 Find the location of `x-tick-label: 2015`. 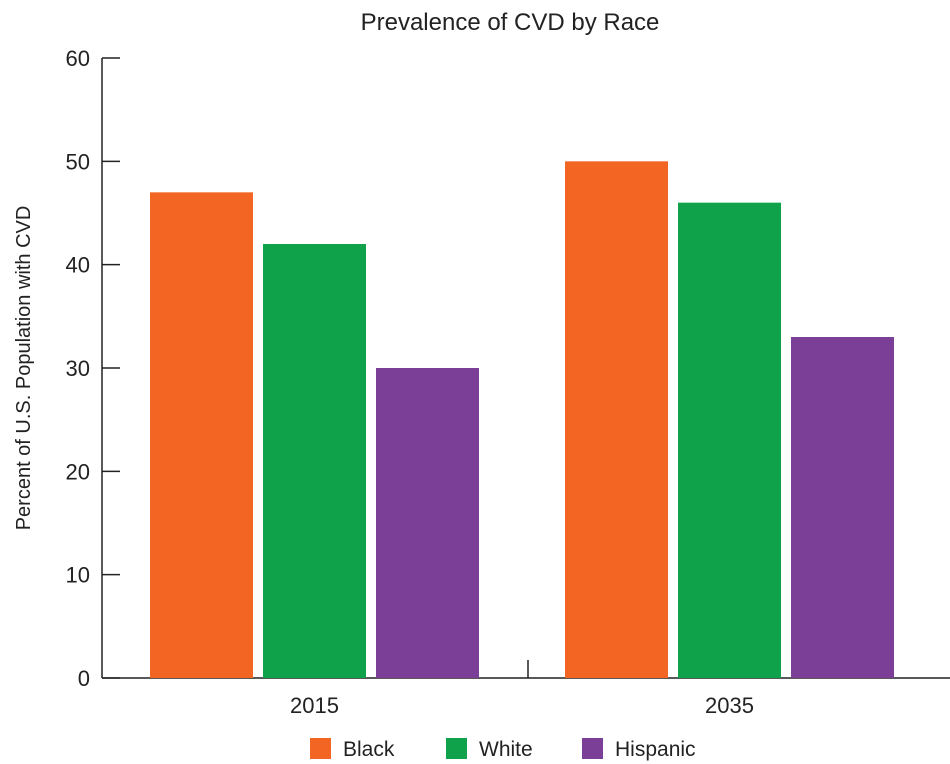

x-tick-label: 2015 is located at coordinates (314, 705).